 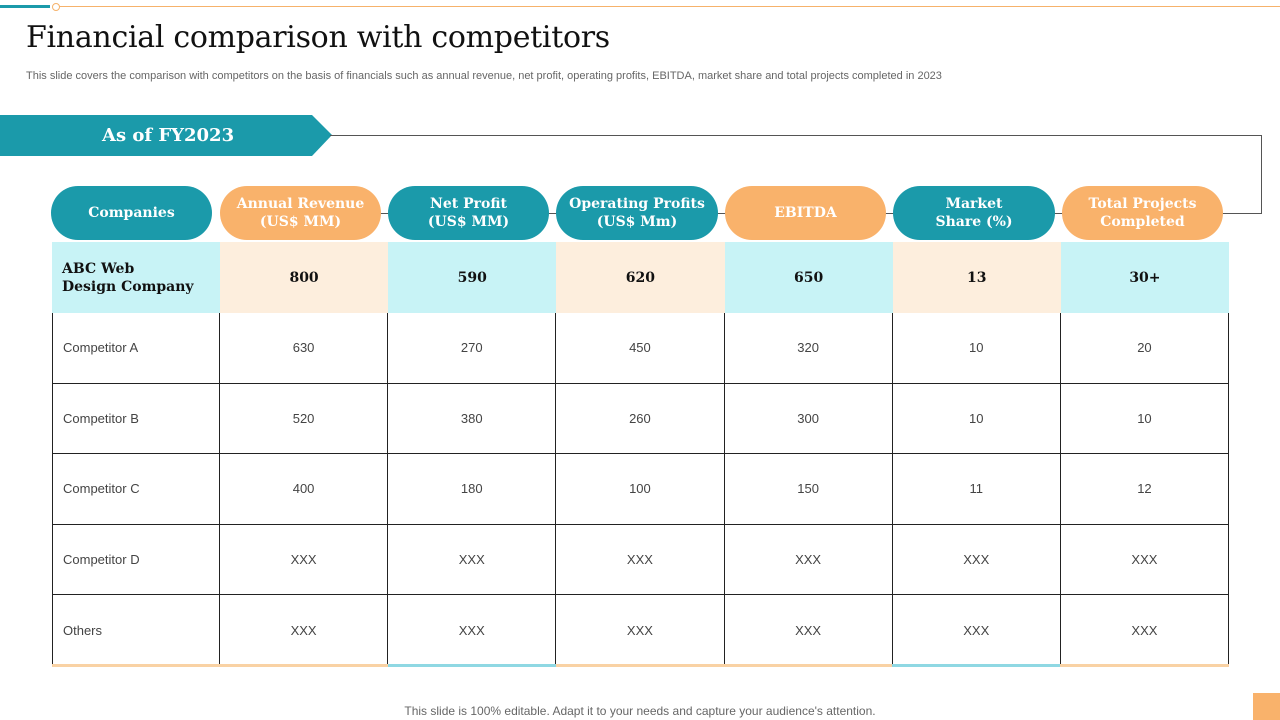 What do you see at coordinates (808, 348) in the screenshot?
I see `value-cell: 320` at bounding box center [808, 348].